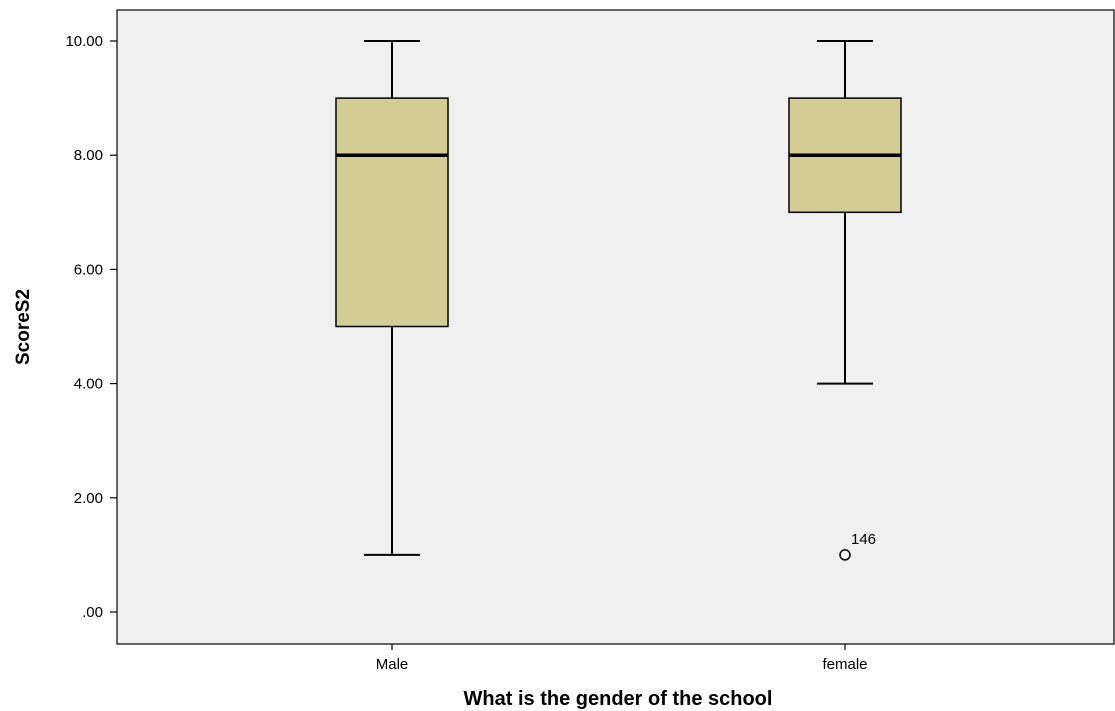  Describe the element at coordinates (845, 555) in the screenshot. I see `outlier-point` at that location.